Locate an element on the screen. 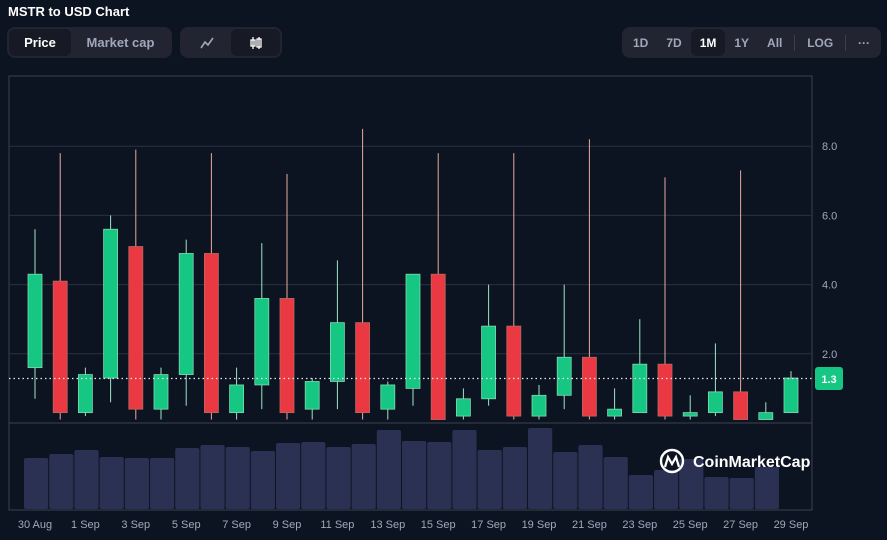 This screenshot has width=887, height=540. x-tick-label: 19 Sep is located at coordinates (539, 525).